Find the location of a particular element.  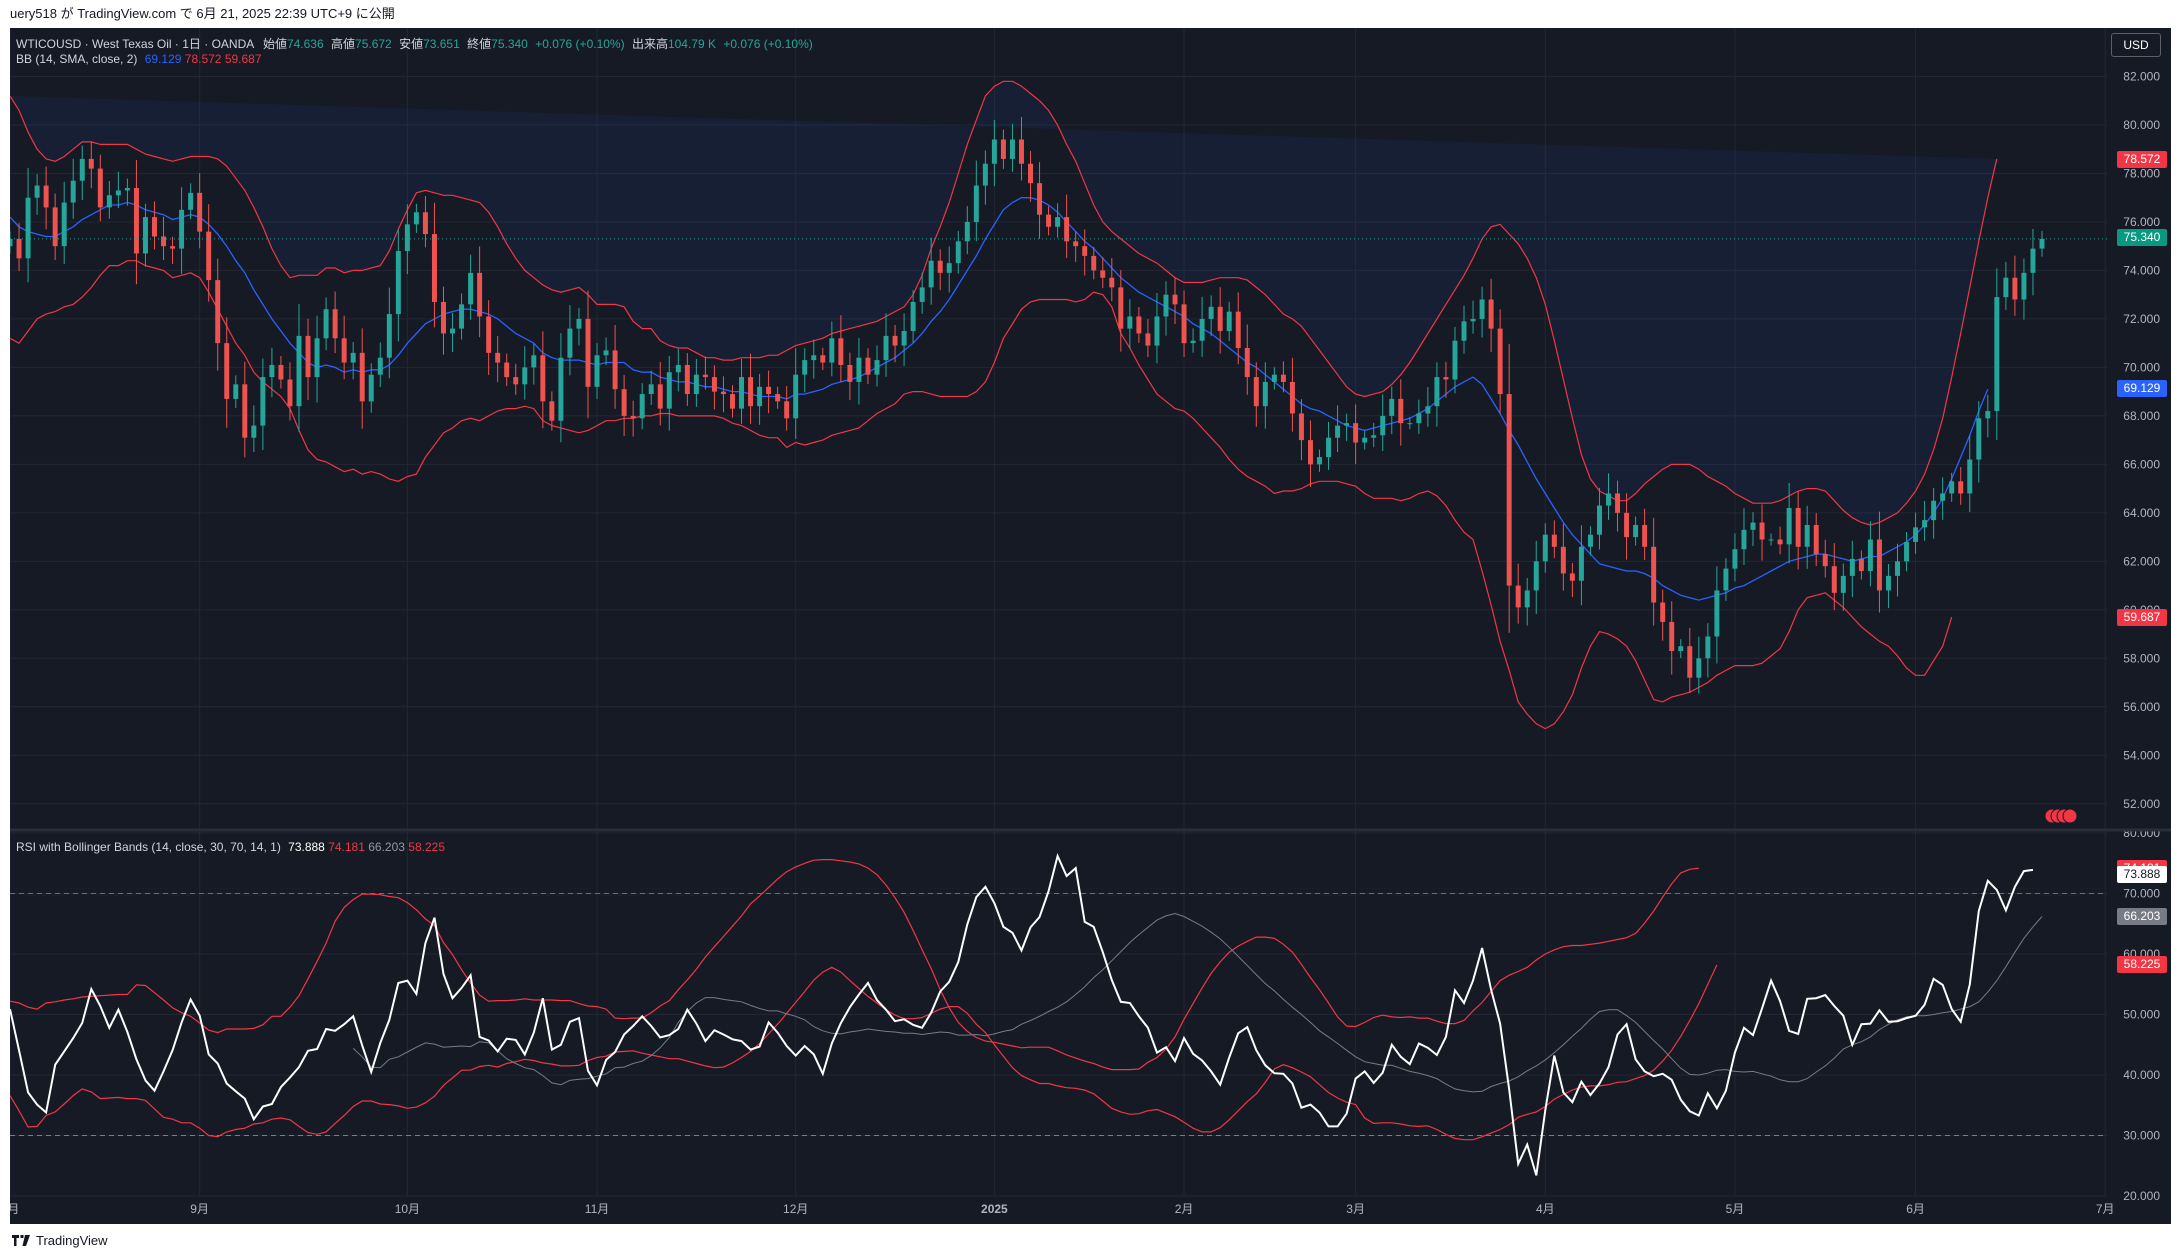

x-tick-label: 8月 is located at coordinates (14, 1209).